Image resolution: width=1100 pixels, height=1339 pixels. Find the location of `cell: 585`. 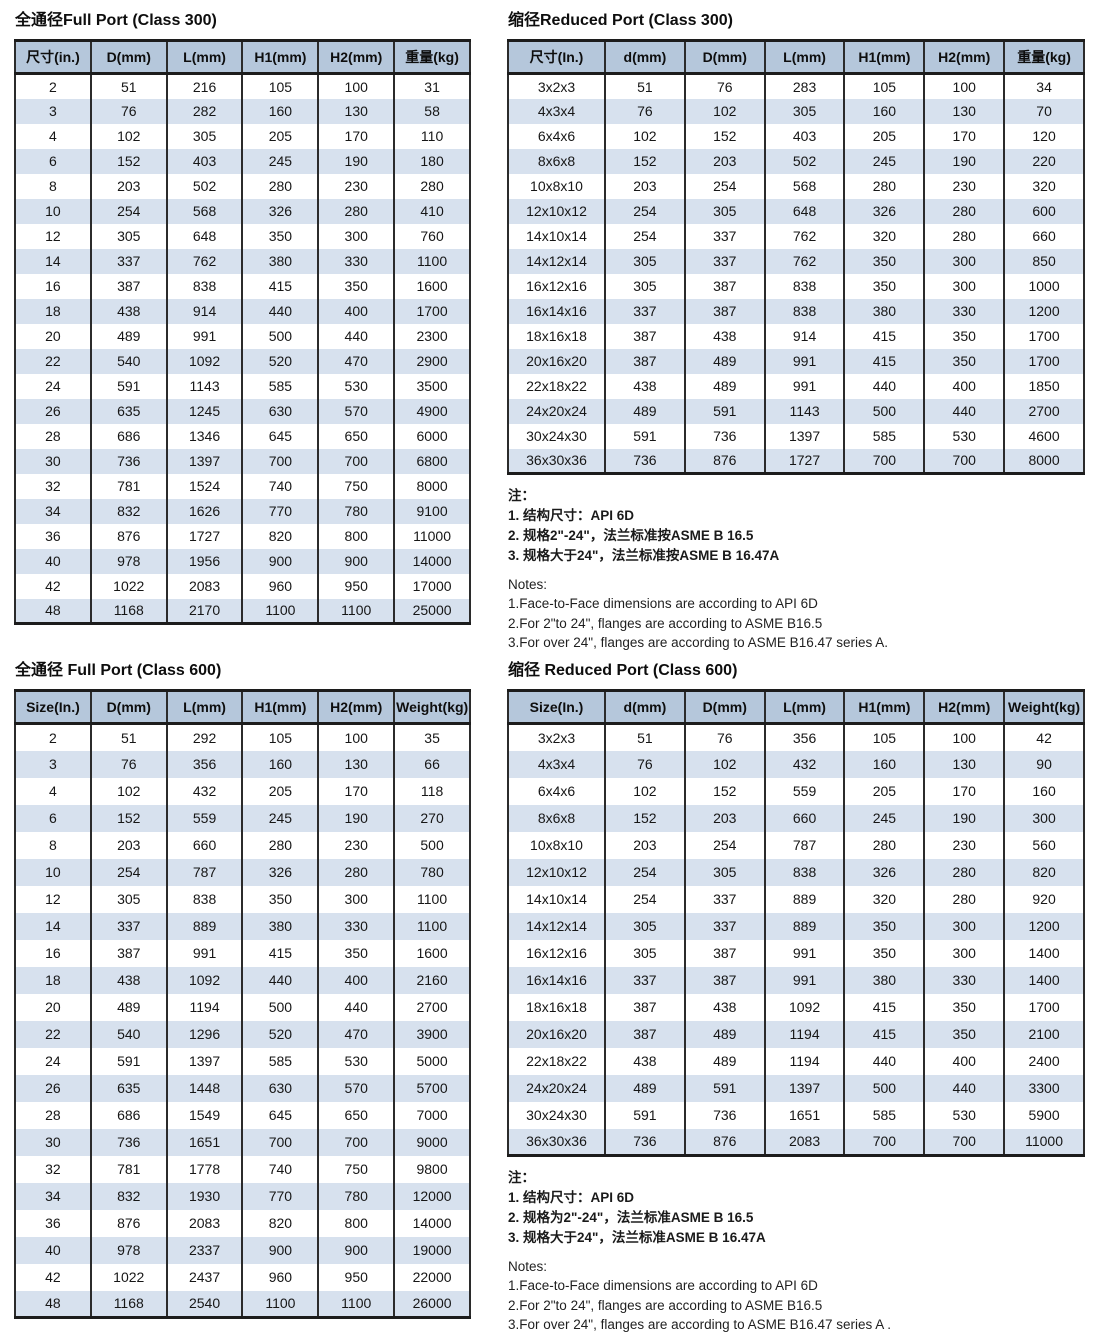

cell: 585 is located at coordinates (280, 386).